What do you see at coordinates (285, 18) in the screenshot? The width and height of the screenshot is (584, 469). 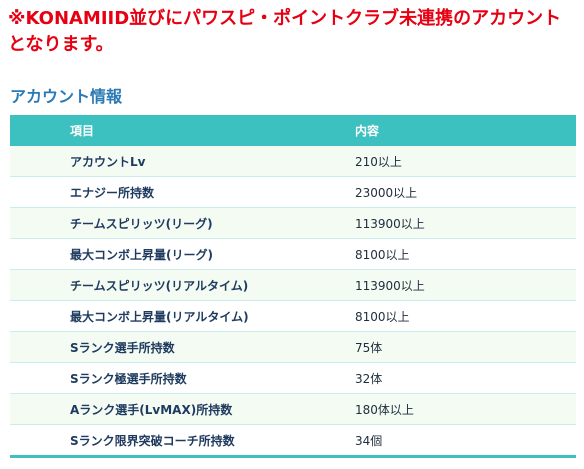 I see `notice-line-1: ※KONAMIID並びにパワスピ・ポイントクラブ未連携のアカウント` at bounding box center [285, 18].